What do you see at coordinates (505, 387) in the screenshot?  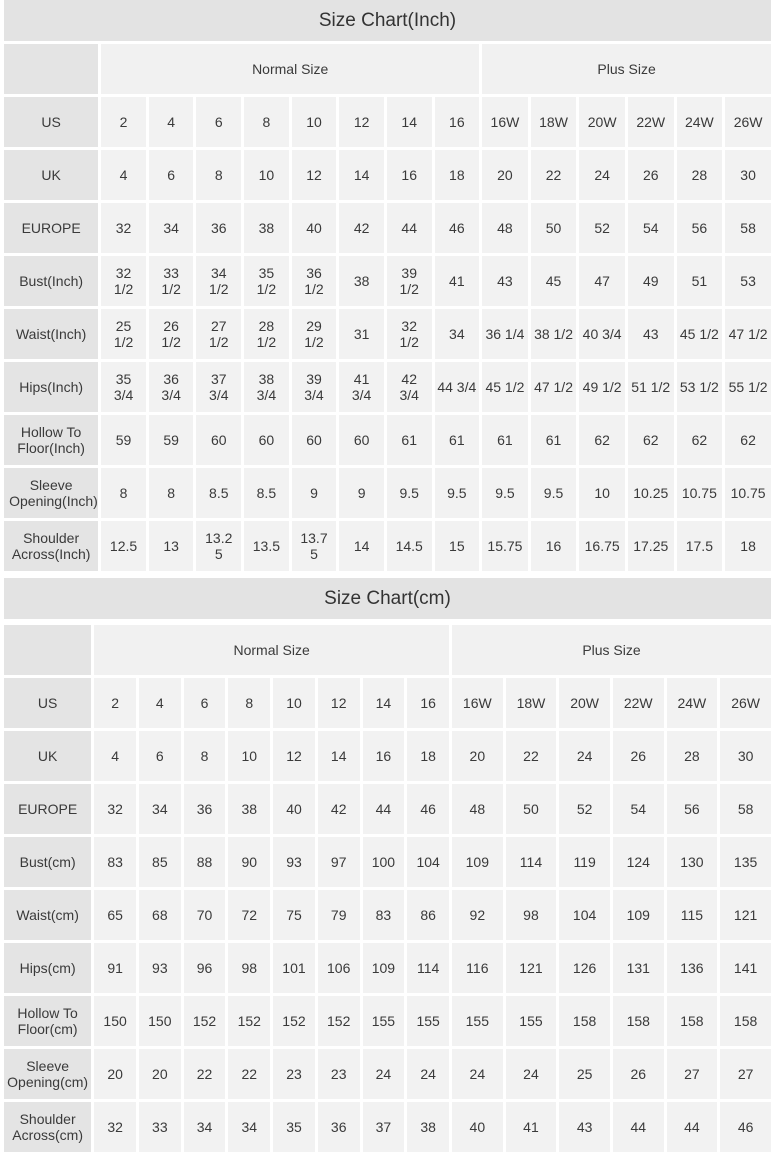 I see `table-cell: 45 1/2` at bounding box center [505, 387].